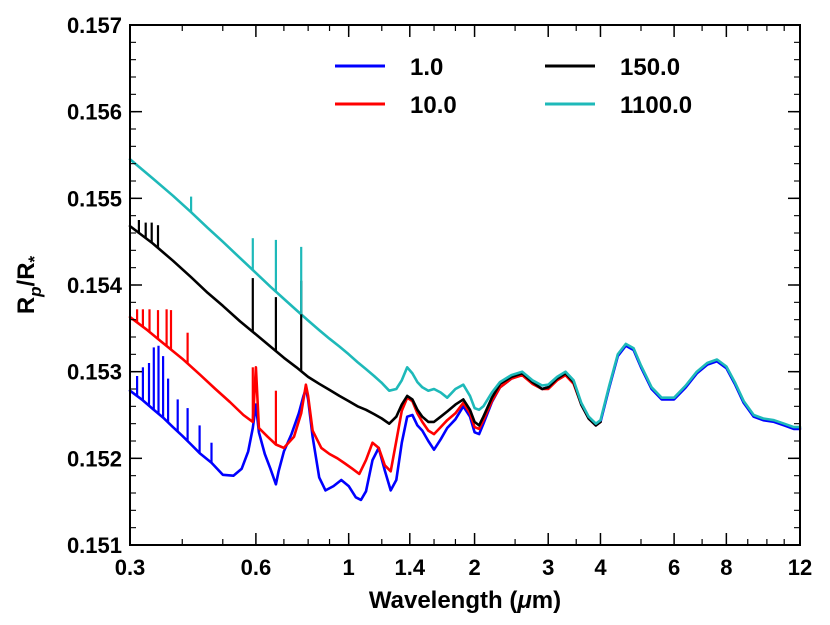 This screenshot has height=625, width=830. What do you see at coordinates (94, 198) in the screenshot?
I see `y-tick-label: 0.155` at bounding box center [94, 198].